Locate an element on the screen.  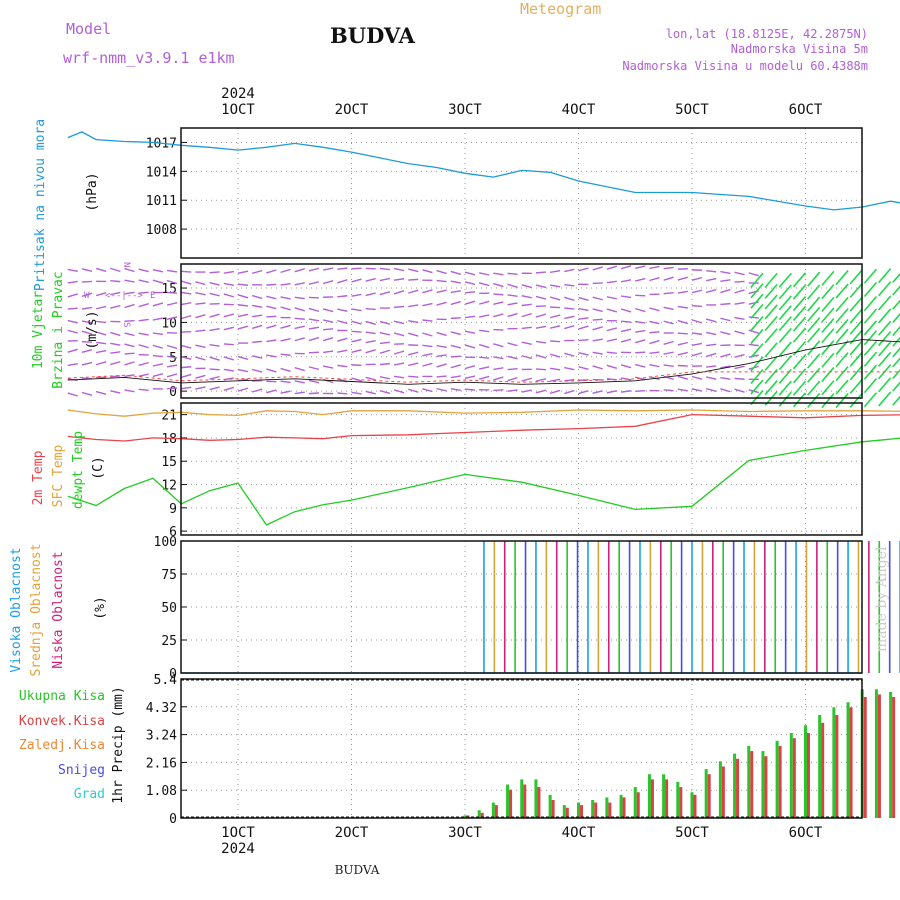
wind-ytick-label: 15 is located at coordinates (169, 289).